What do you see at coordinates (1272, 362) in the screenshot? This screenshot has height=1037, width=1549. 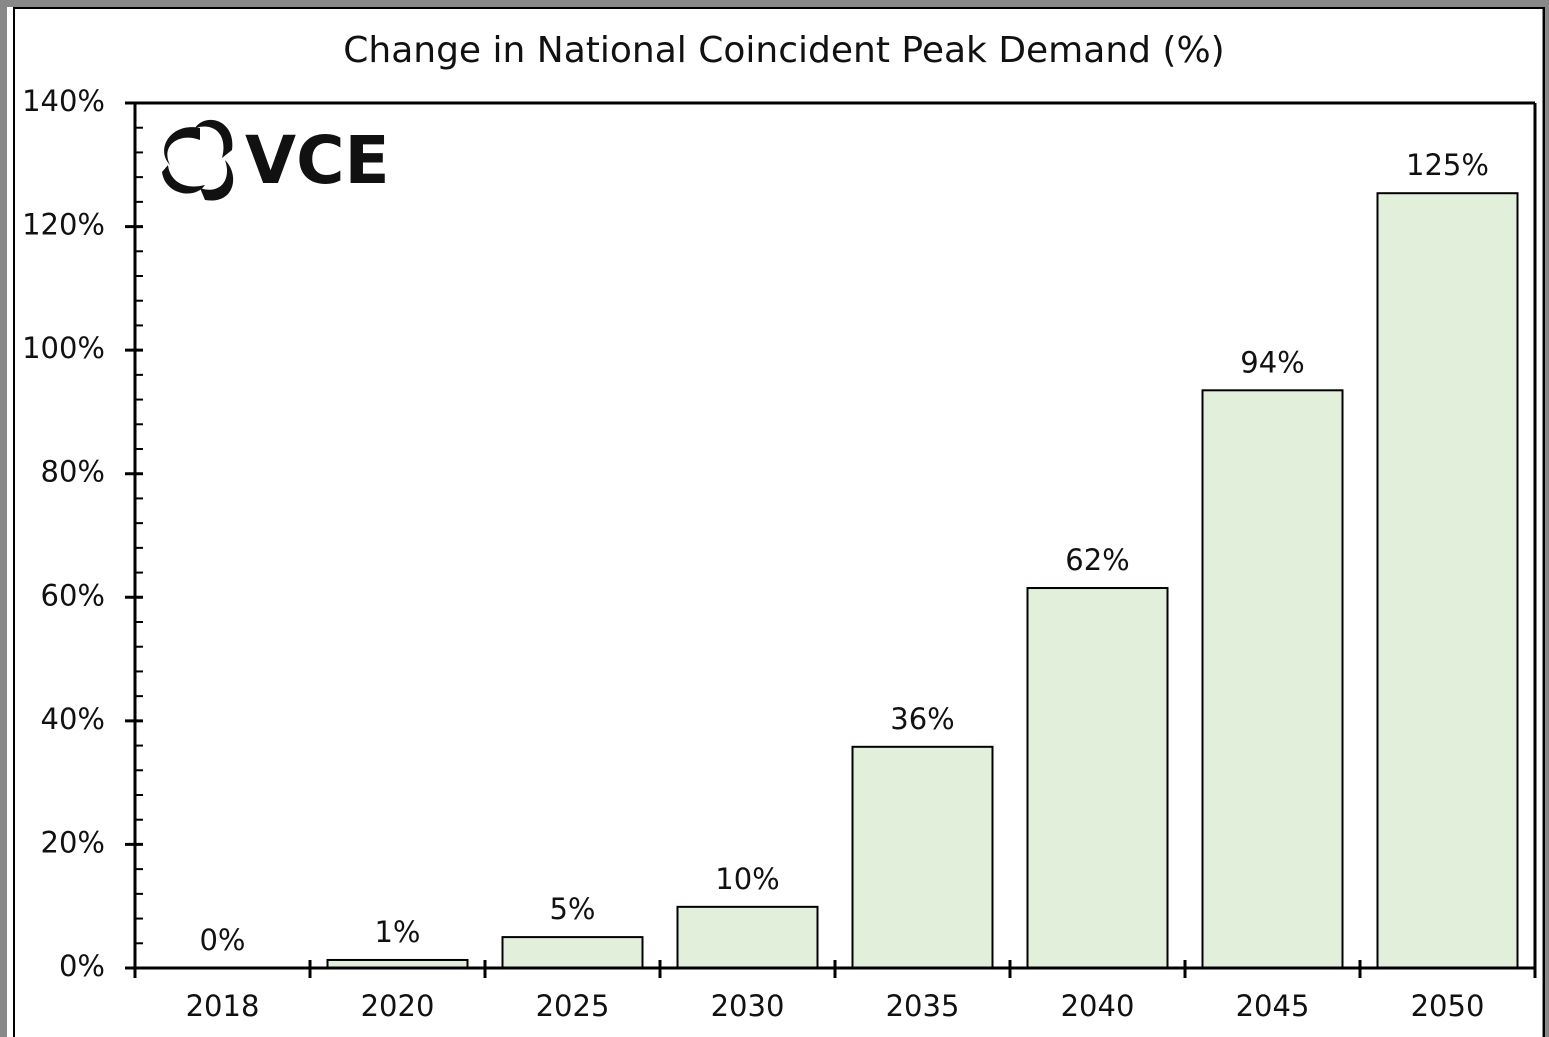 I see `value-label: 94%` at bounding box center [1272, 362].